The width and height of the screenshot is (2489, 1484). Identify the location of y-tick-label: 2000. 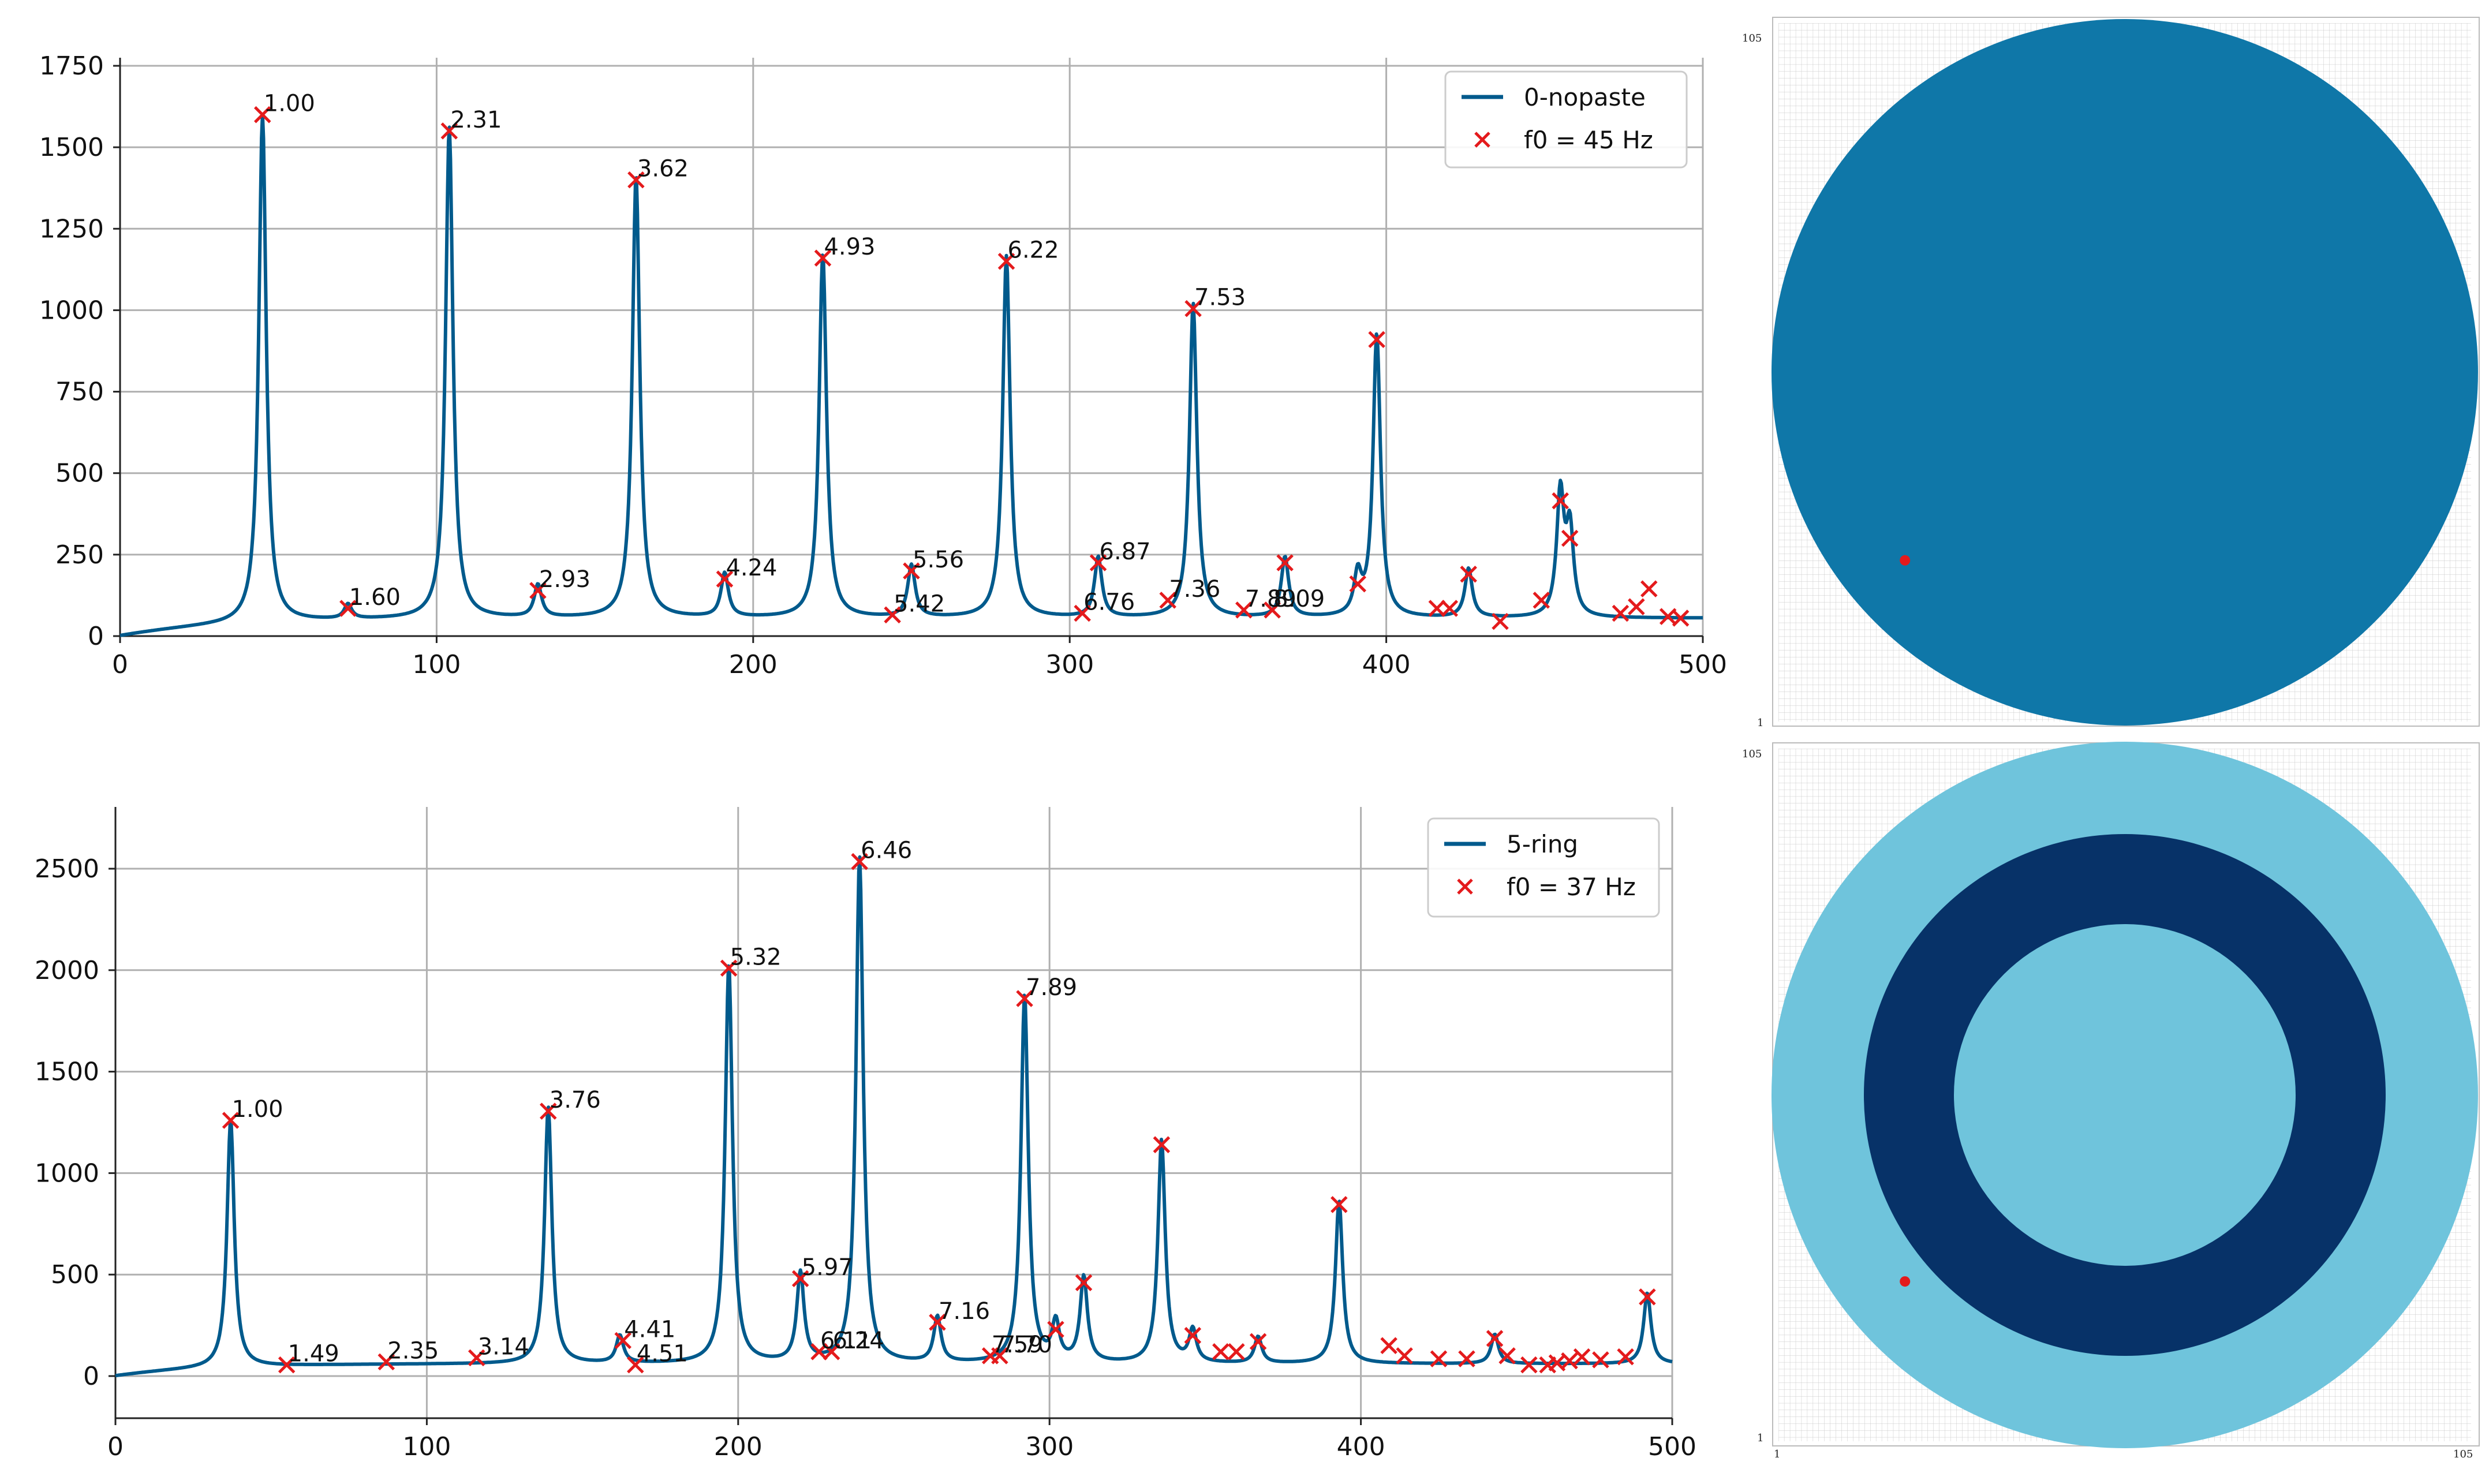
(67, 971).